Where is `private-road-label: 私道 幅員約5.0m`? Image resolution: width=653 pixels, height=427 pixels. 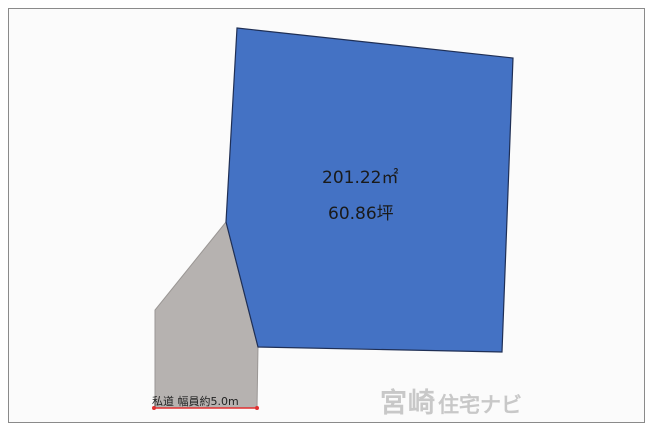
private-road-label: 私道 幅員約5.0m is located at coordinates (195, 401).